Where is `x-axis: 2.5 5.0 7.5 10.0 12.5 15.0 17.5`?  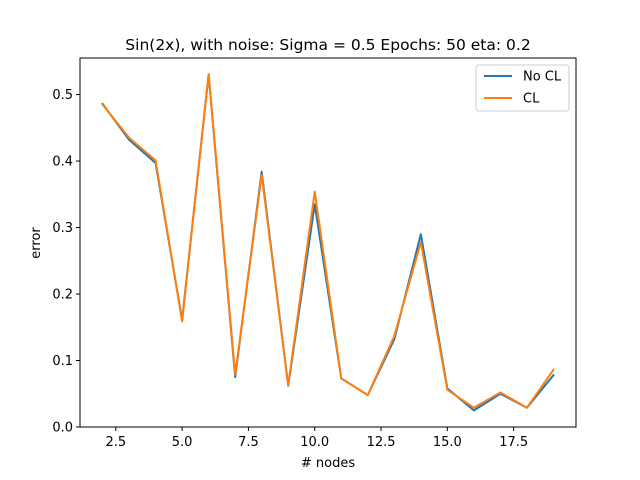
x-axis: 2.5 5.0 7.5 10.0 12.5 15.0 17.5 is located at coordinates (316, 438).